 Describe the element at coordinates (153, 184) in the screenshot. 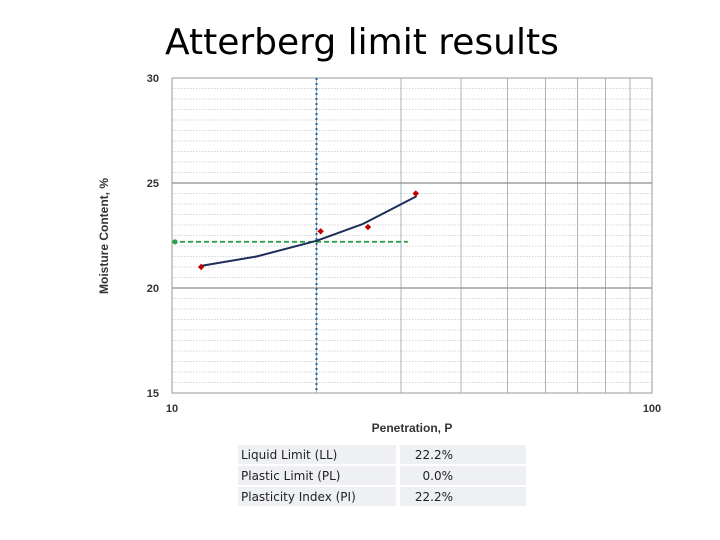

I see `tick-label: 25` at that location.